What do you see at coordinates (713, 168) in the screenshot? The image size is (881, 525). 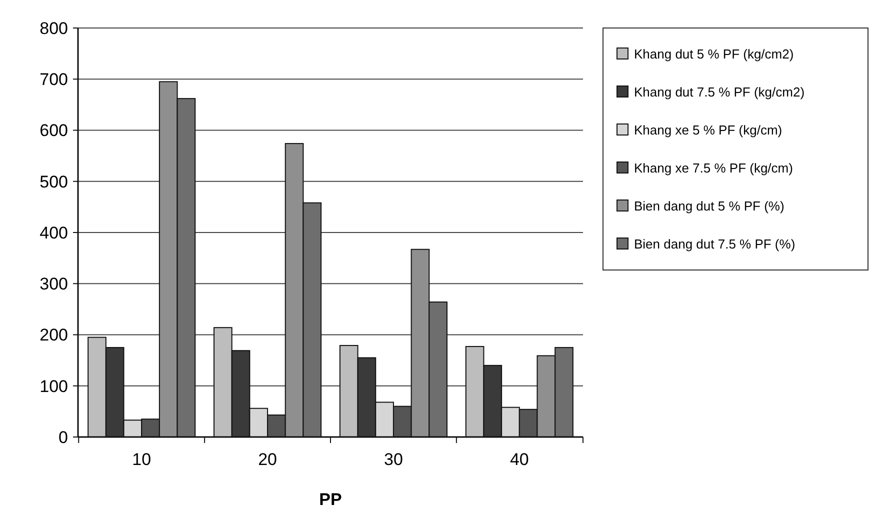 I see `legend-label: Khang xe 7.5 % PF (kg/cm)` at bounding box center [713, 168].